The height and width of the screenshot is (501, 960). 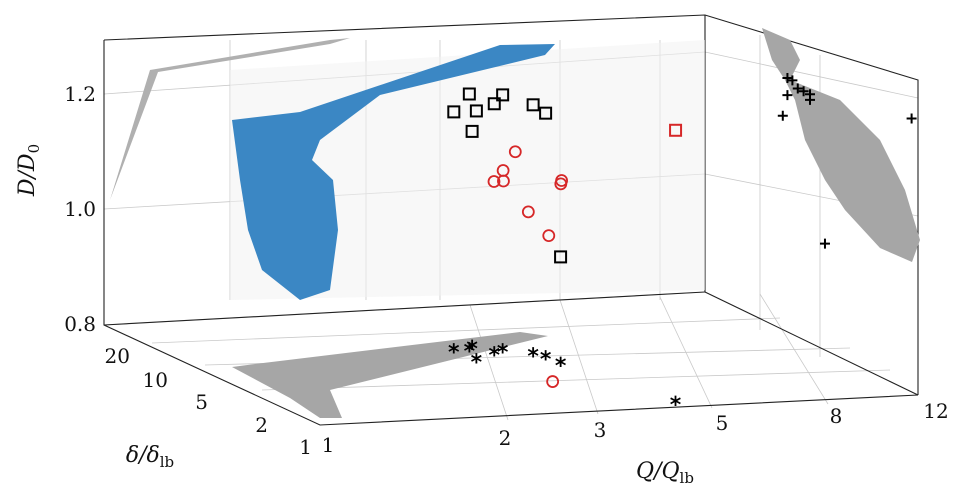 I want to click on y-tick-label: 2, so click(x=261, y=425).